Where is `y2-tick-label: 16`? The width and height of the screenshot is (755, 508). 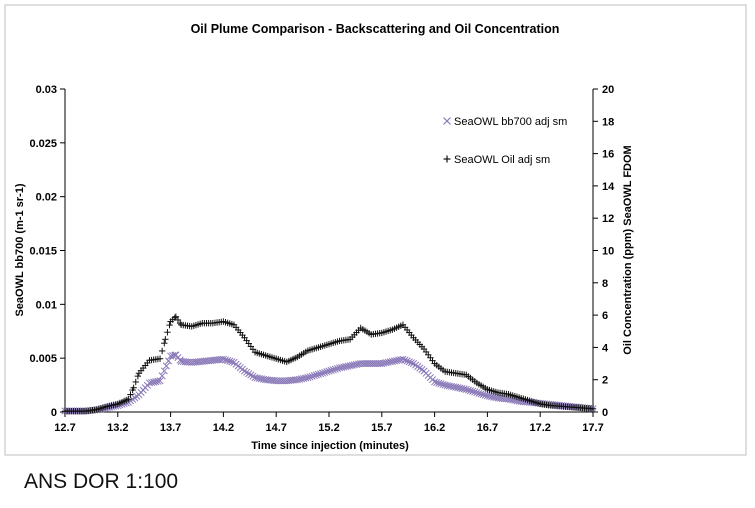 y2-tick-label: 16 is located at coordinates (608, 155).